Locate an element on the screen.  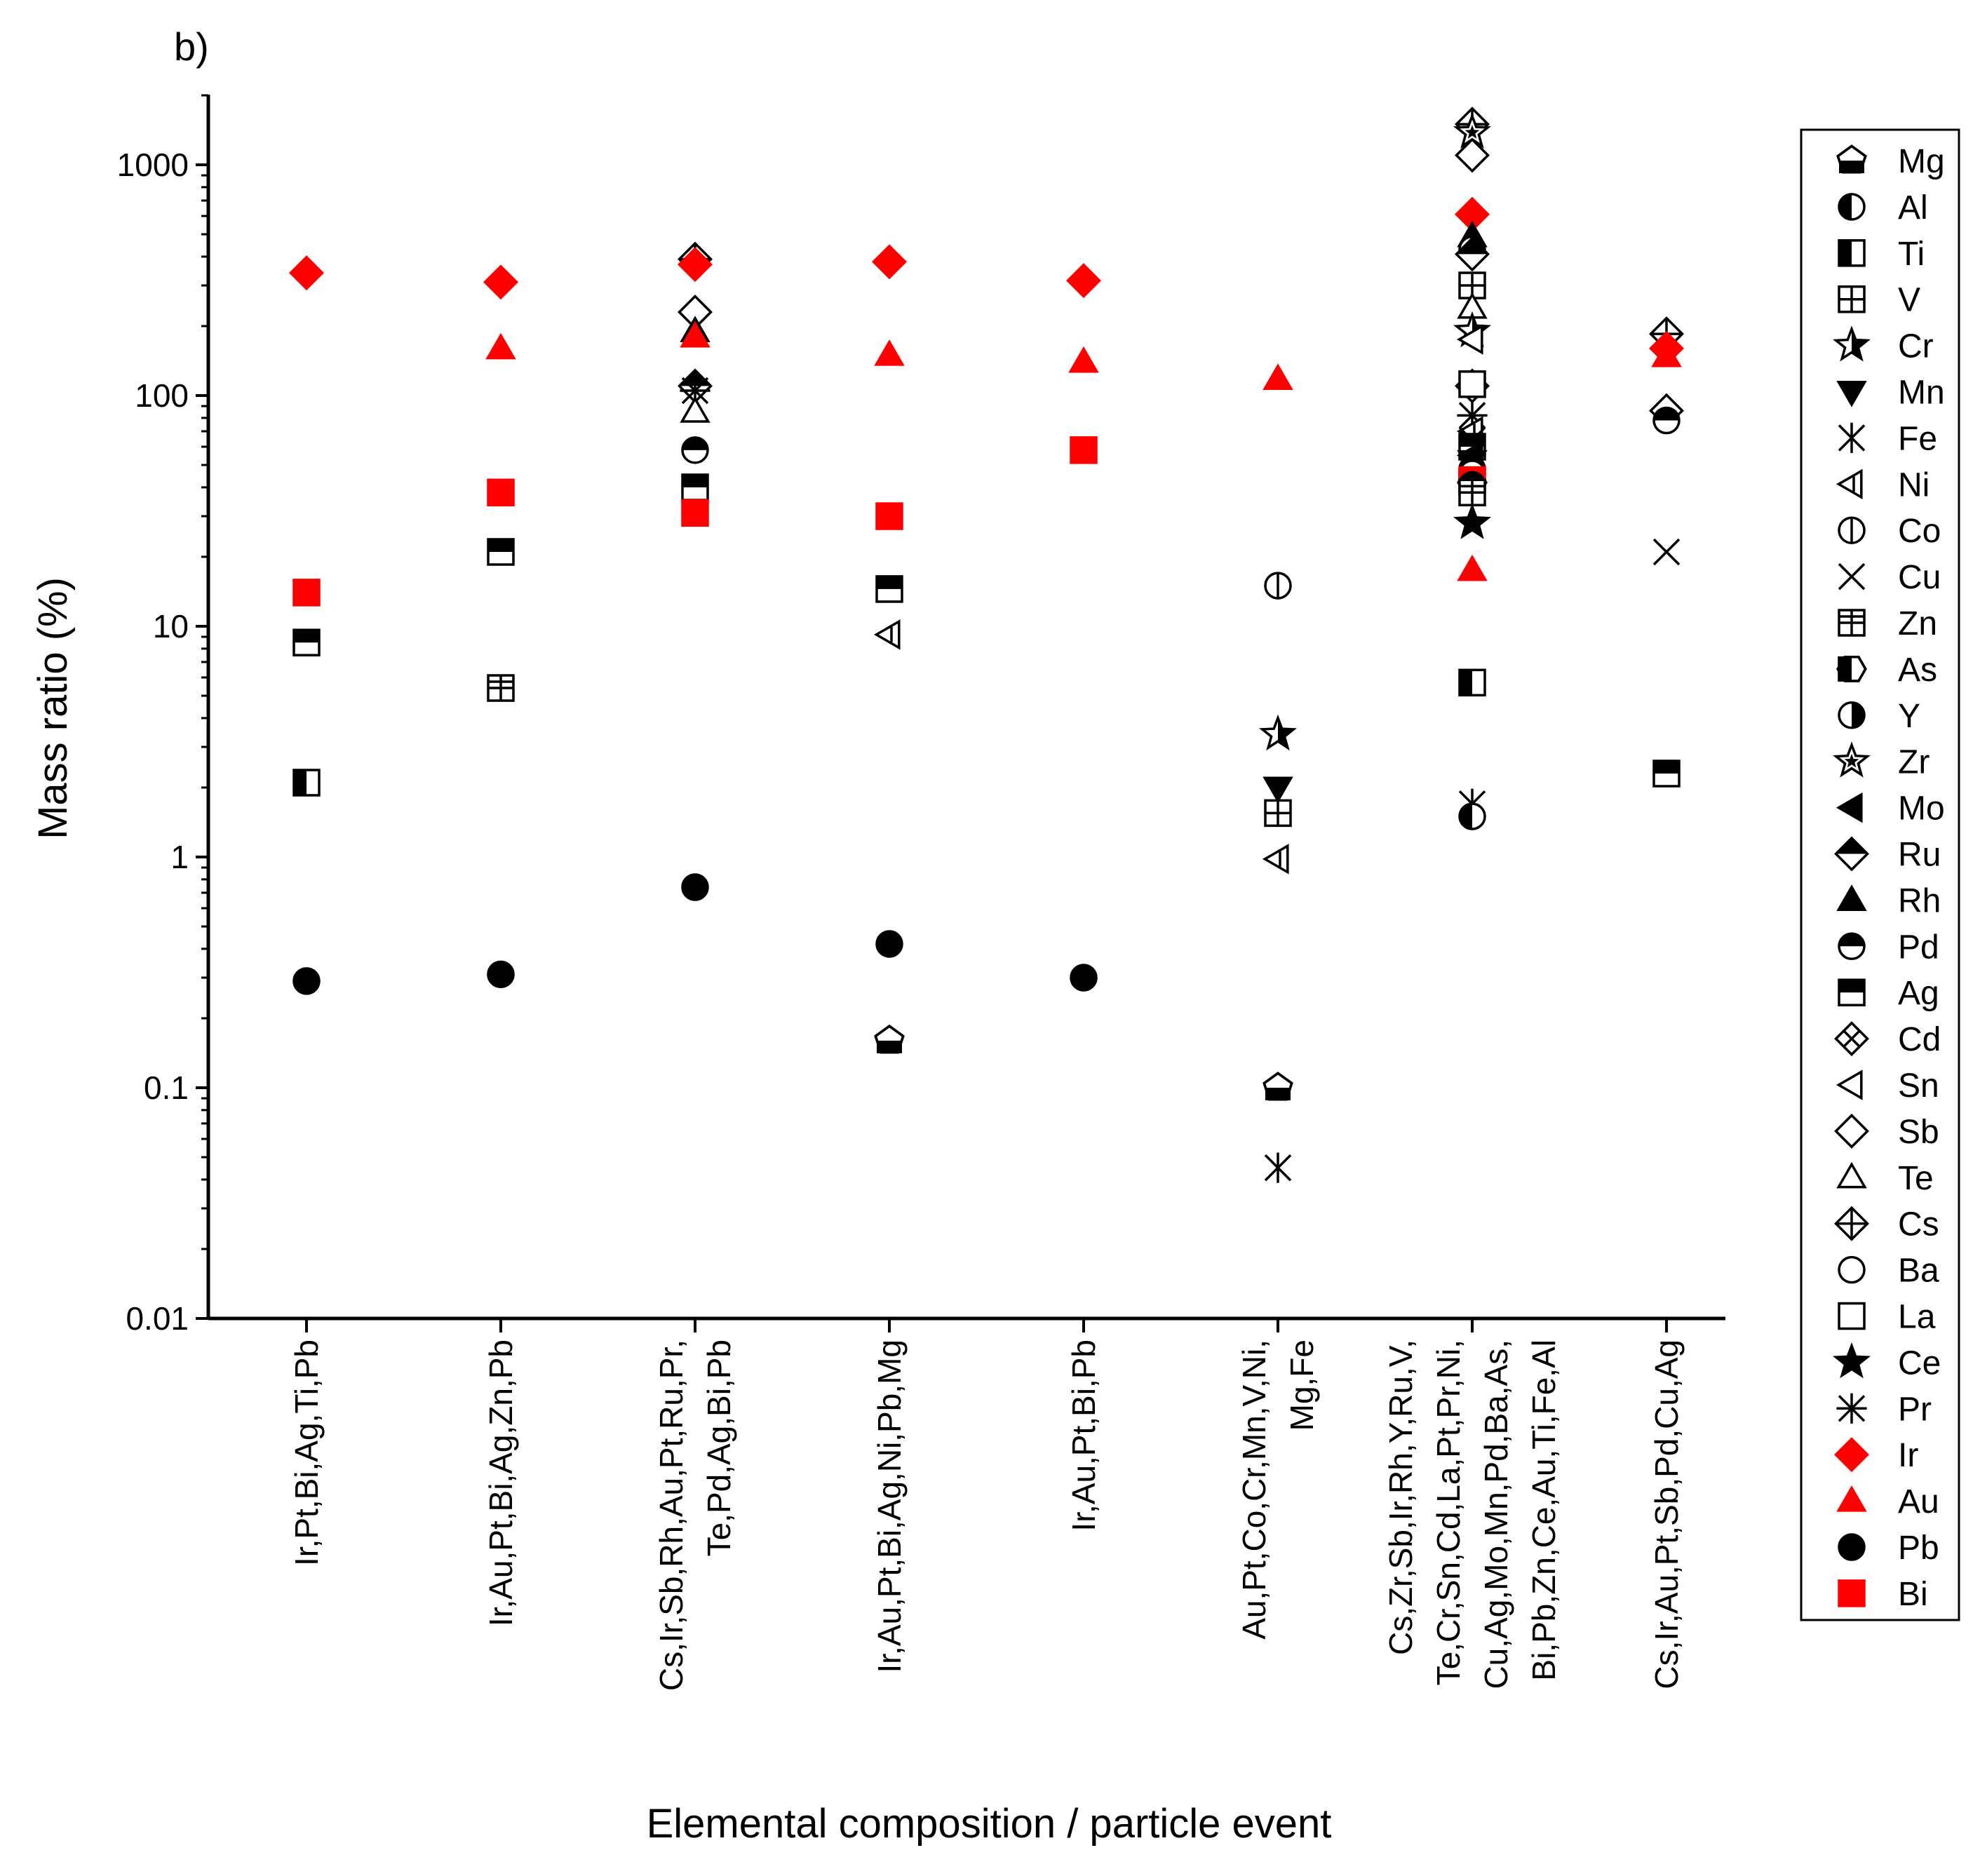
panel-label: b) is located at coordinates (191, 47).